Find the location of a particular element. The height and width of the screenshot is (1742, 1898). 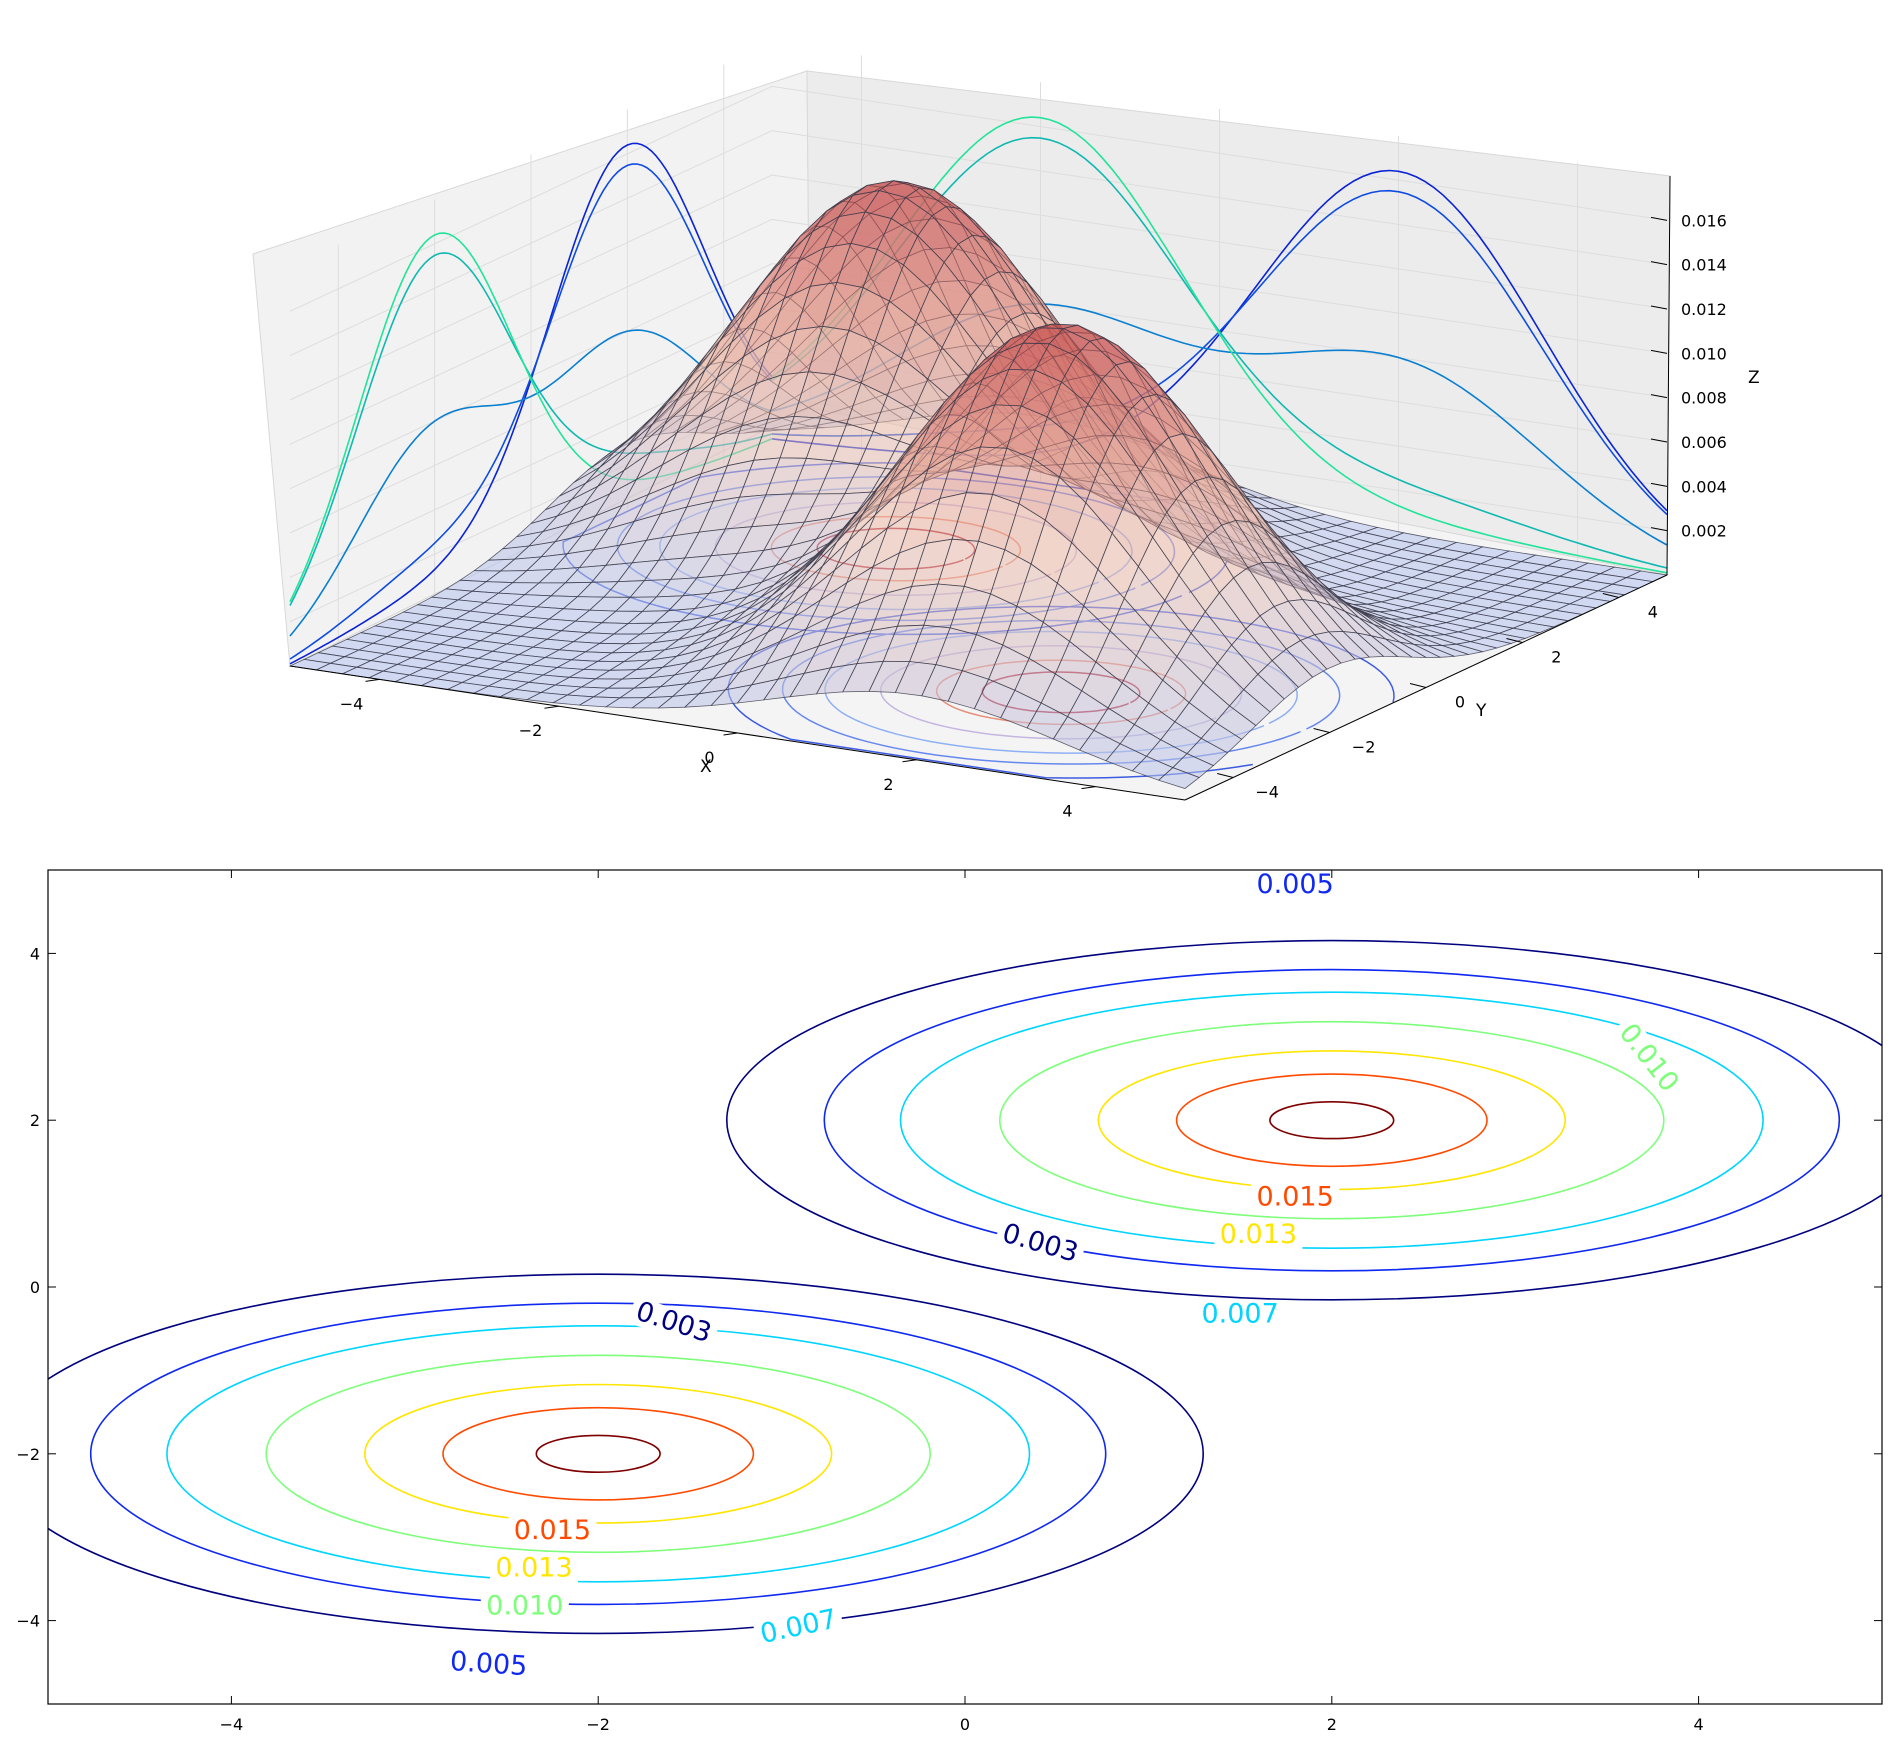

surface-facet is located at coordinates (1179, 778).